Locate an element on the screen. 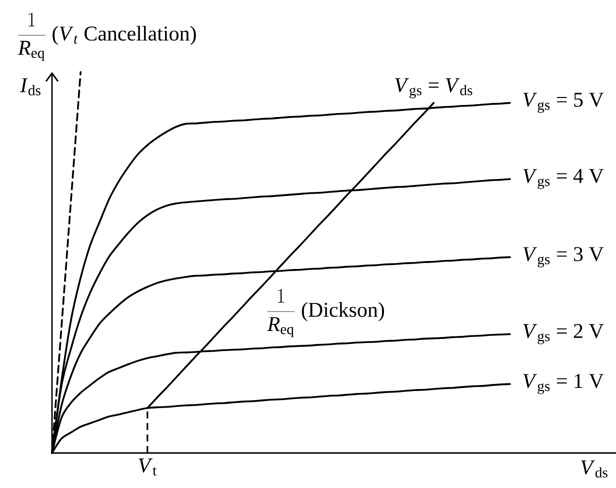 Image resolution: width=616 pixels, height=488 pixels. text: V$_{t}$ is located at coordinates (147, 467).